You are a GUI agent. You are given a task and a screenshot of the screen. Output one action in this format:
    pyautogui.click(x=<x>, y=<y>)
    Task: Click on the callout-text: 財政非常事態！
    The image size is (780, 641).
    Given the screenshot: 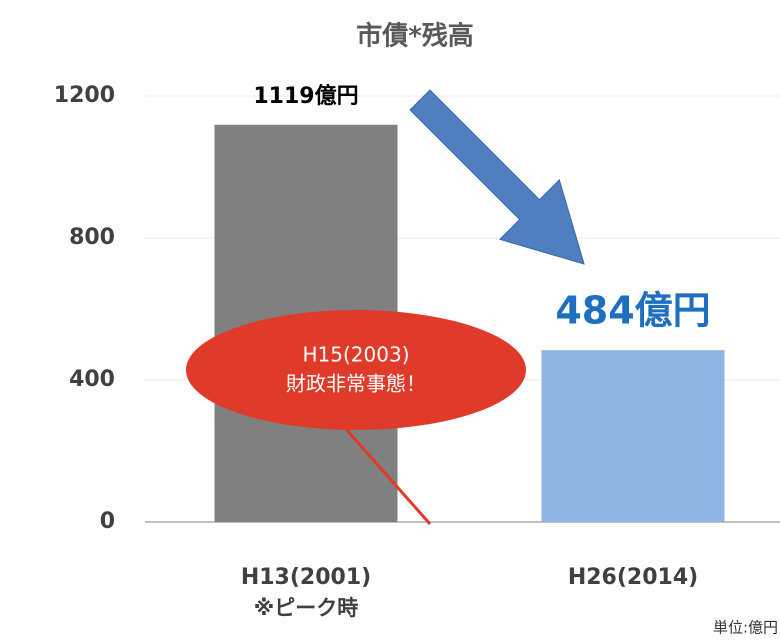 What is the action you would take?
    pyautogui.click(x=356, y=384)
    